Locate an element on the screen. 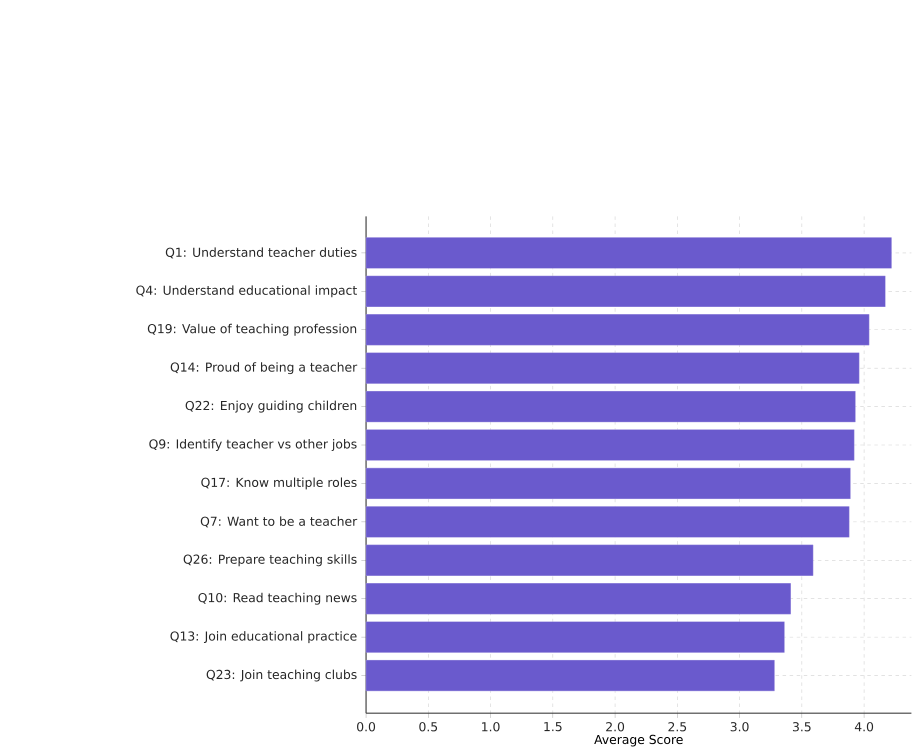 The height and width of the screenshot is (750, 912). y-tick-label: Q4: Understand educational impact is located at coordinates (246, 291).